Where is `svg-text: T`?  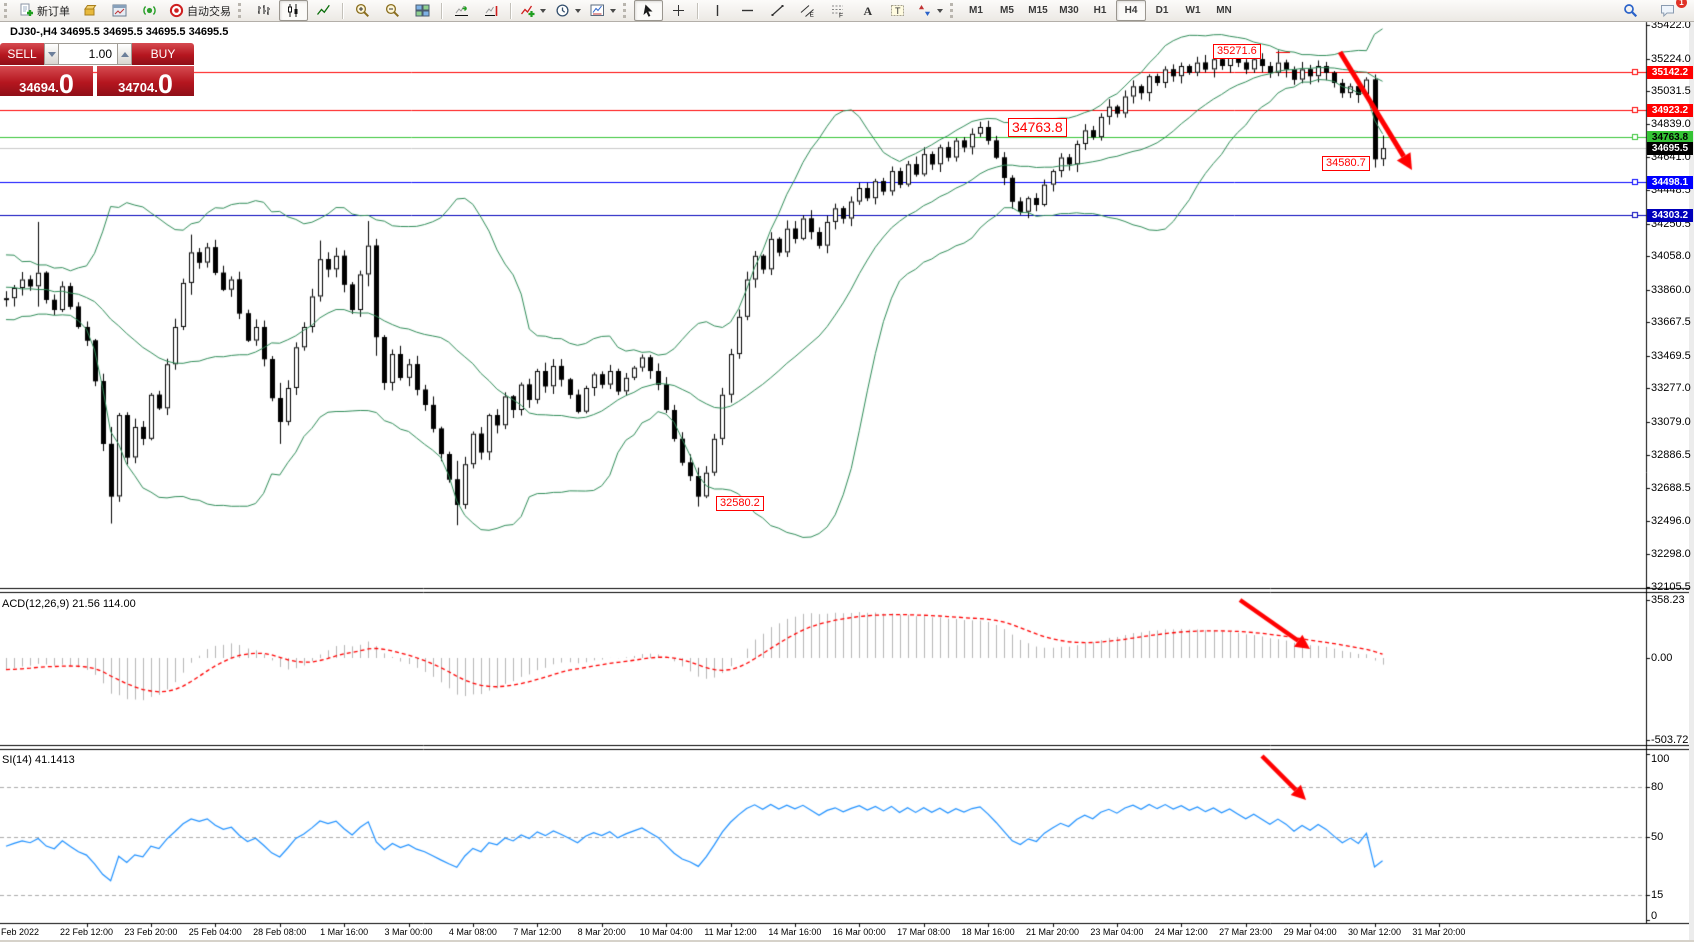
svg-text: T is located at coordinates (898, 11).